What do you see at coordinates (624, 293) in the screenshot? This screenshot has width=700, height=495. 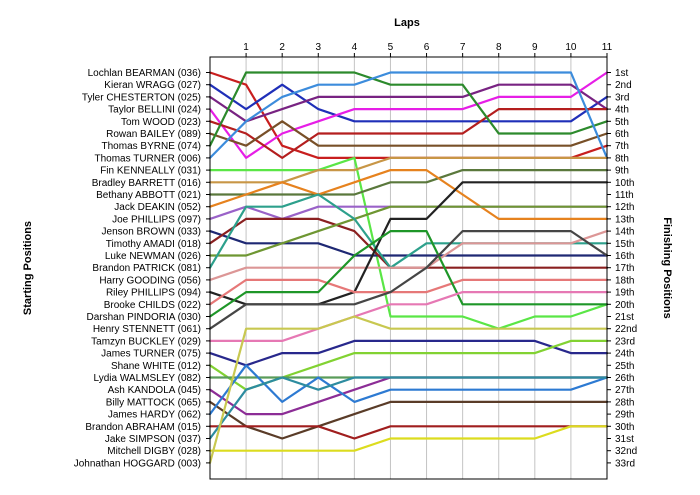 I see `finishing-position-label: 19th` at bounding box center [624, 293].